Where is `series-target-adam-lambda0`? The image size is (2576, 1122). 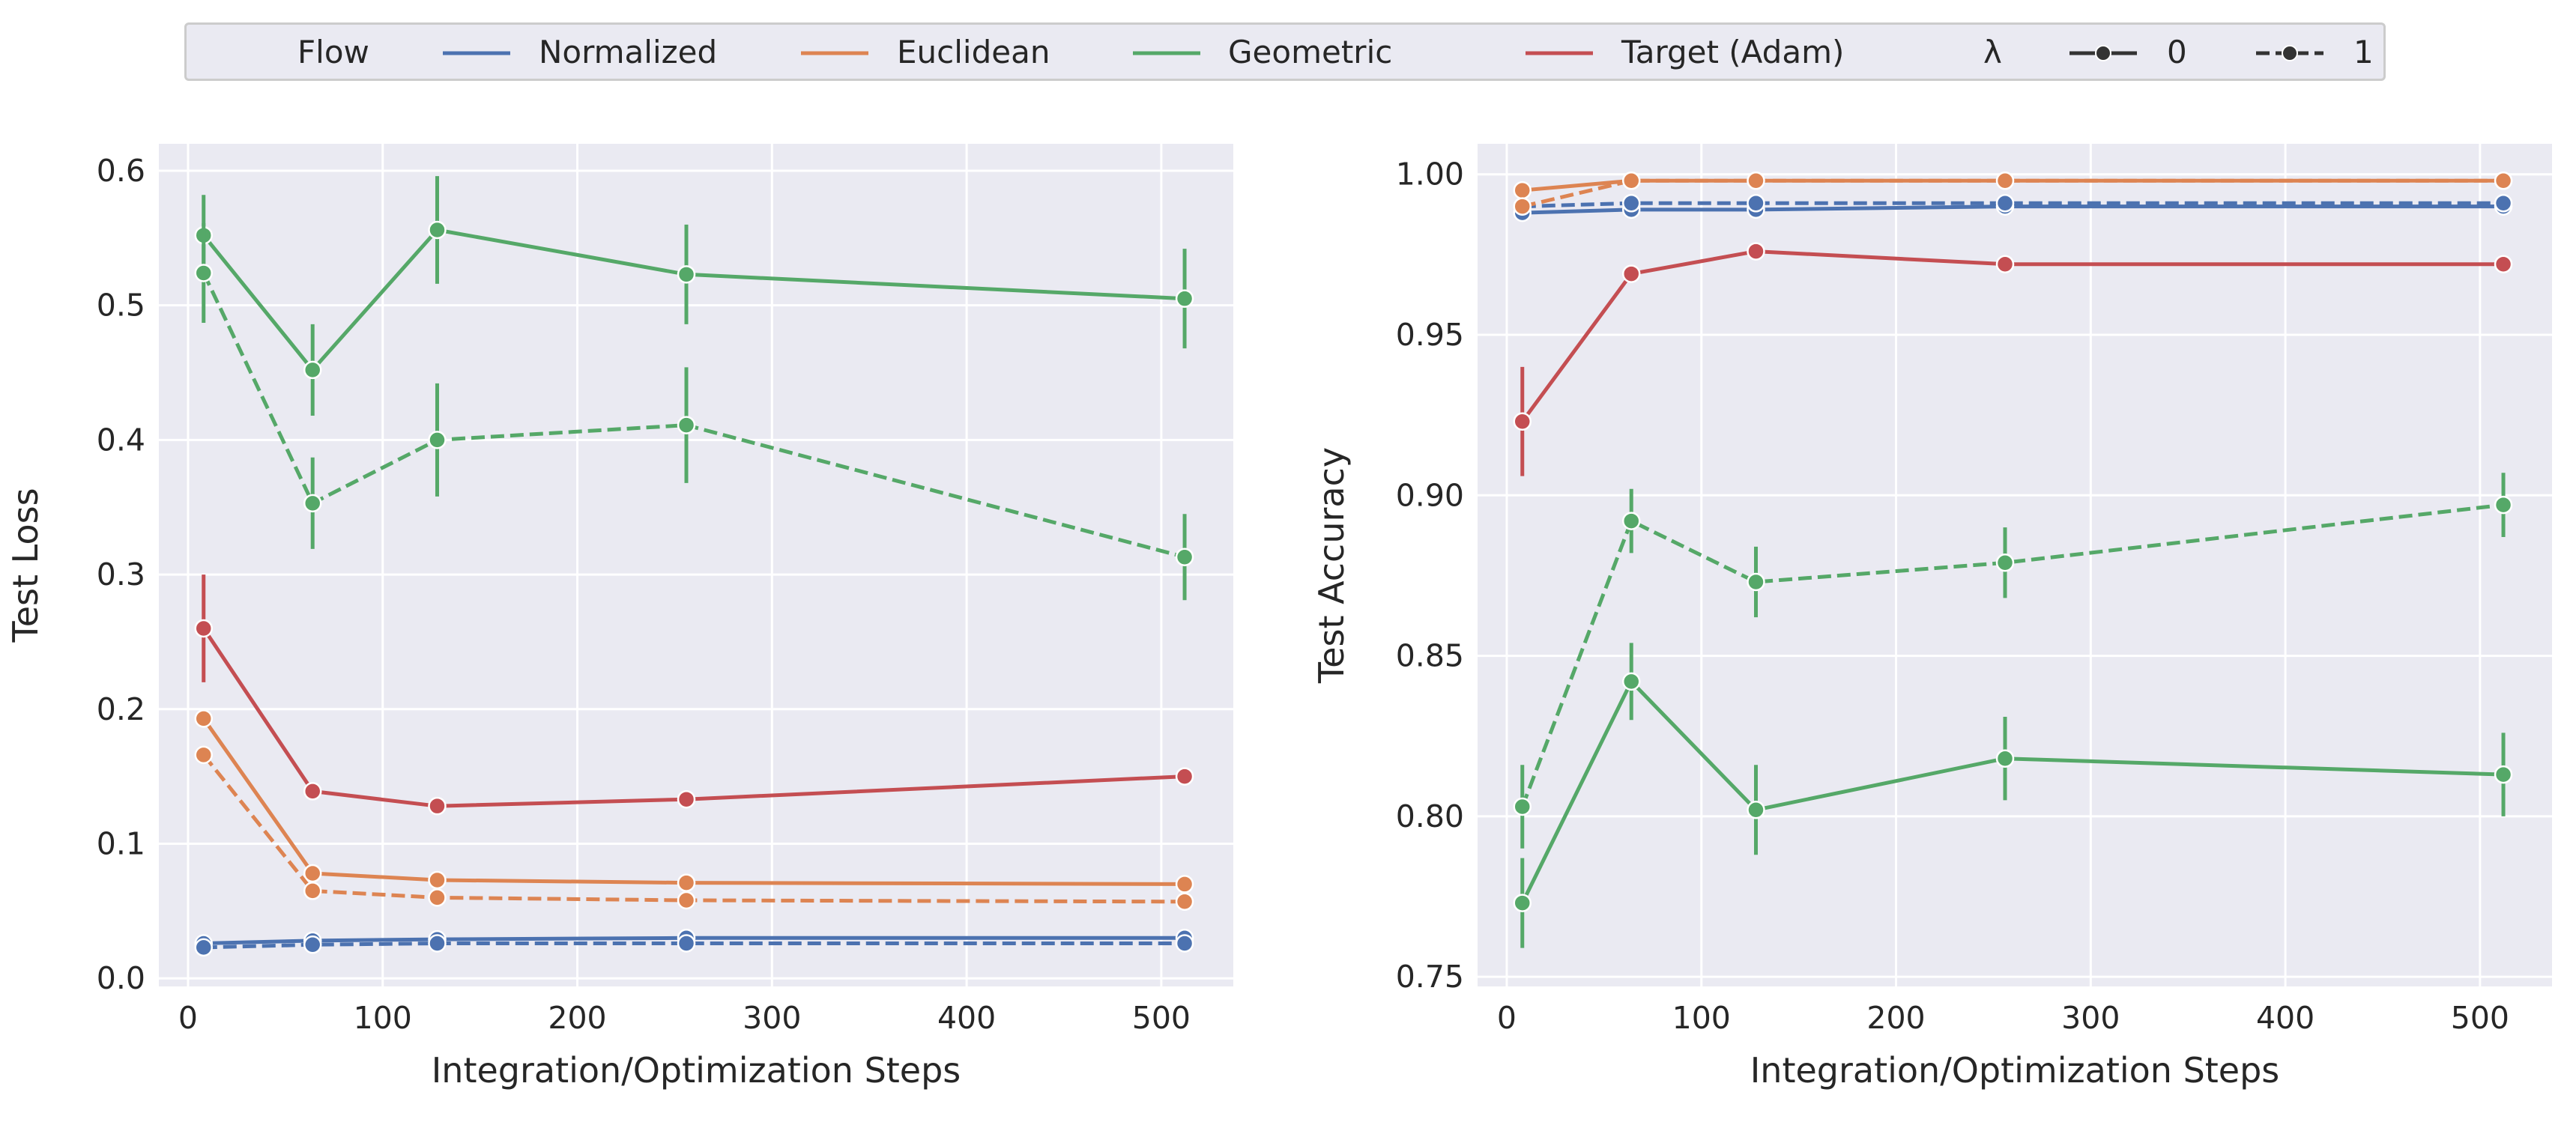
series-target-adam-lambda0 is located at coordinates (2013, 359).